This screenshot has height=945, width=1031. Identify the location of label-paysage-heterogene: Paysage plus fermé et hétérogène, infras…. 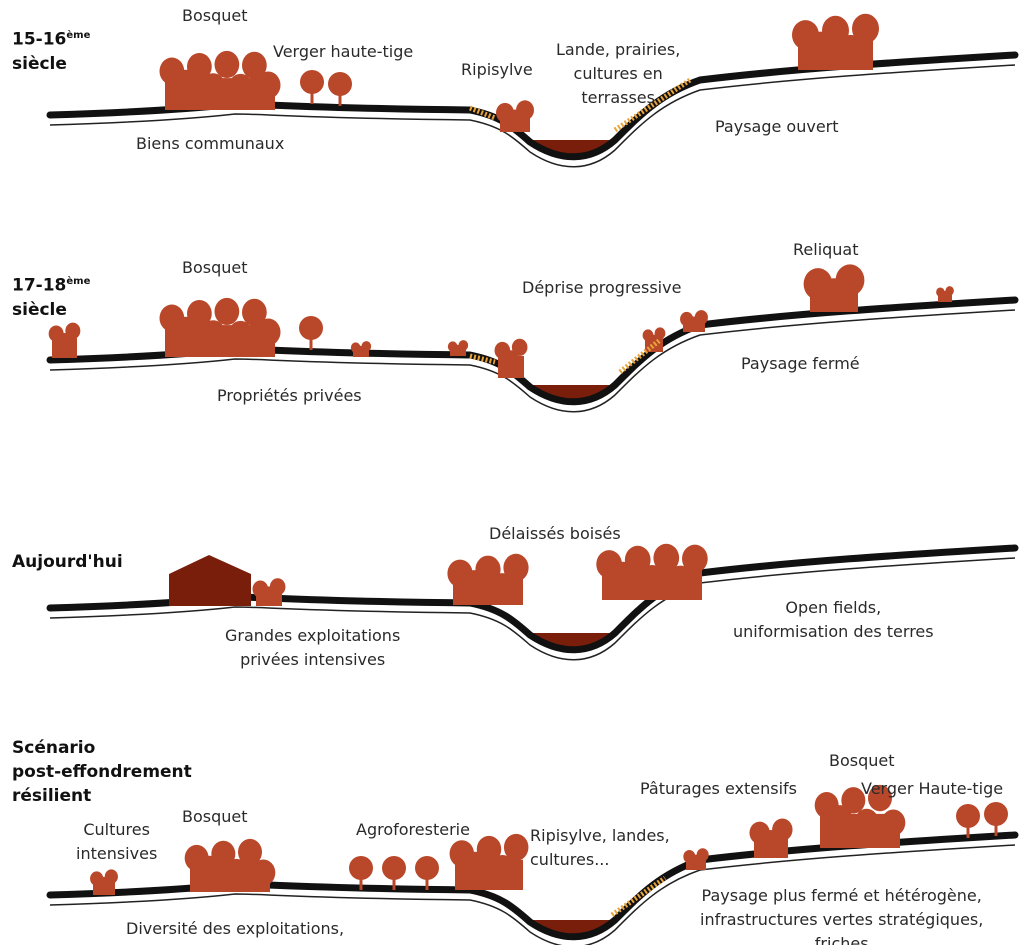
(842, 915).